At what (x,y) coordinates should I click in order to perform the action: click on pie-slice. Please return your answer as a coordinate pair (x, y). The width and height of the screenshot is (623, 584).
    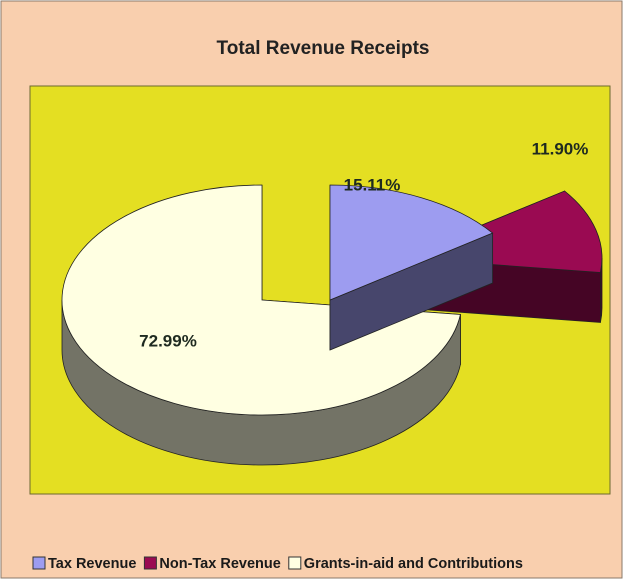
    Looking at the image, I should click on (411, 267).